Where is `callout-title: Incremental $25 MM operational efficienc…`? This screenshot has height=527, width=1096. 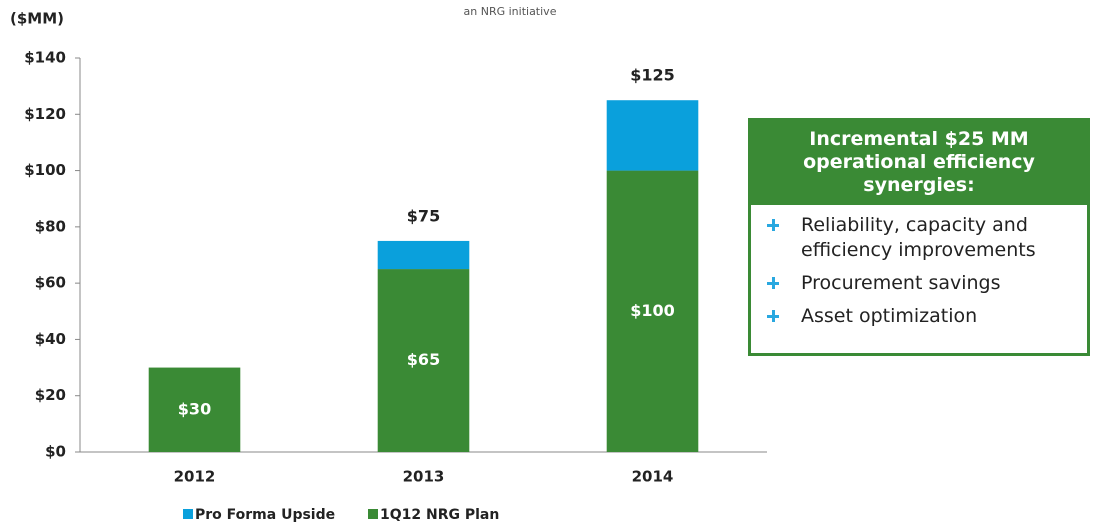 callout-title: Incremental $25 MM operational efficienc… is located at coordinates (919, 161).